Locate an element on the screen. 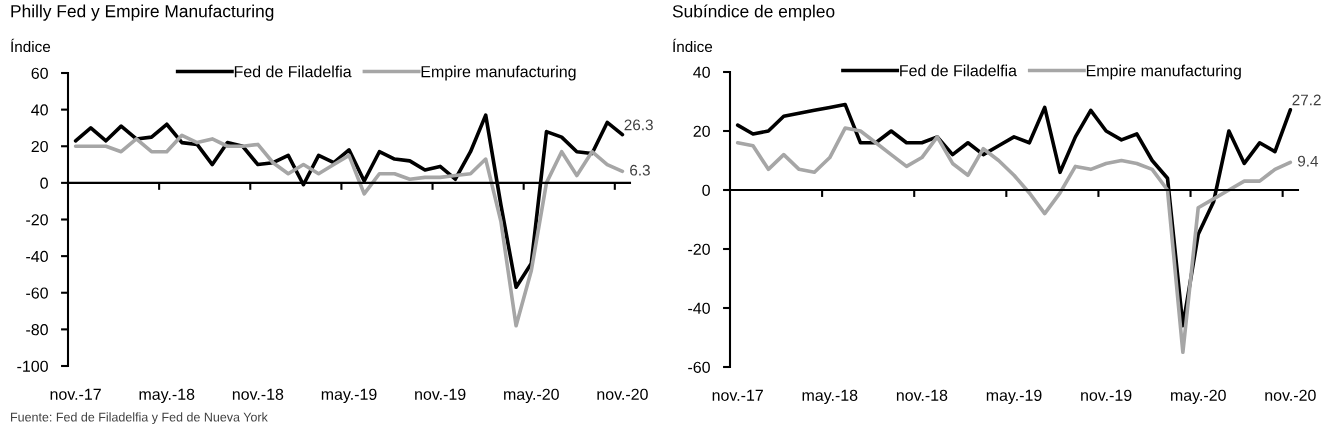  y-tick-label: -100 is located at coordinates (32, 366).